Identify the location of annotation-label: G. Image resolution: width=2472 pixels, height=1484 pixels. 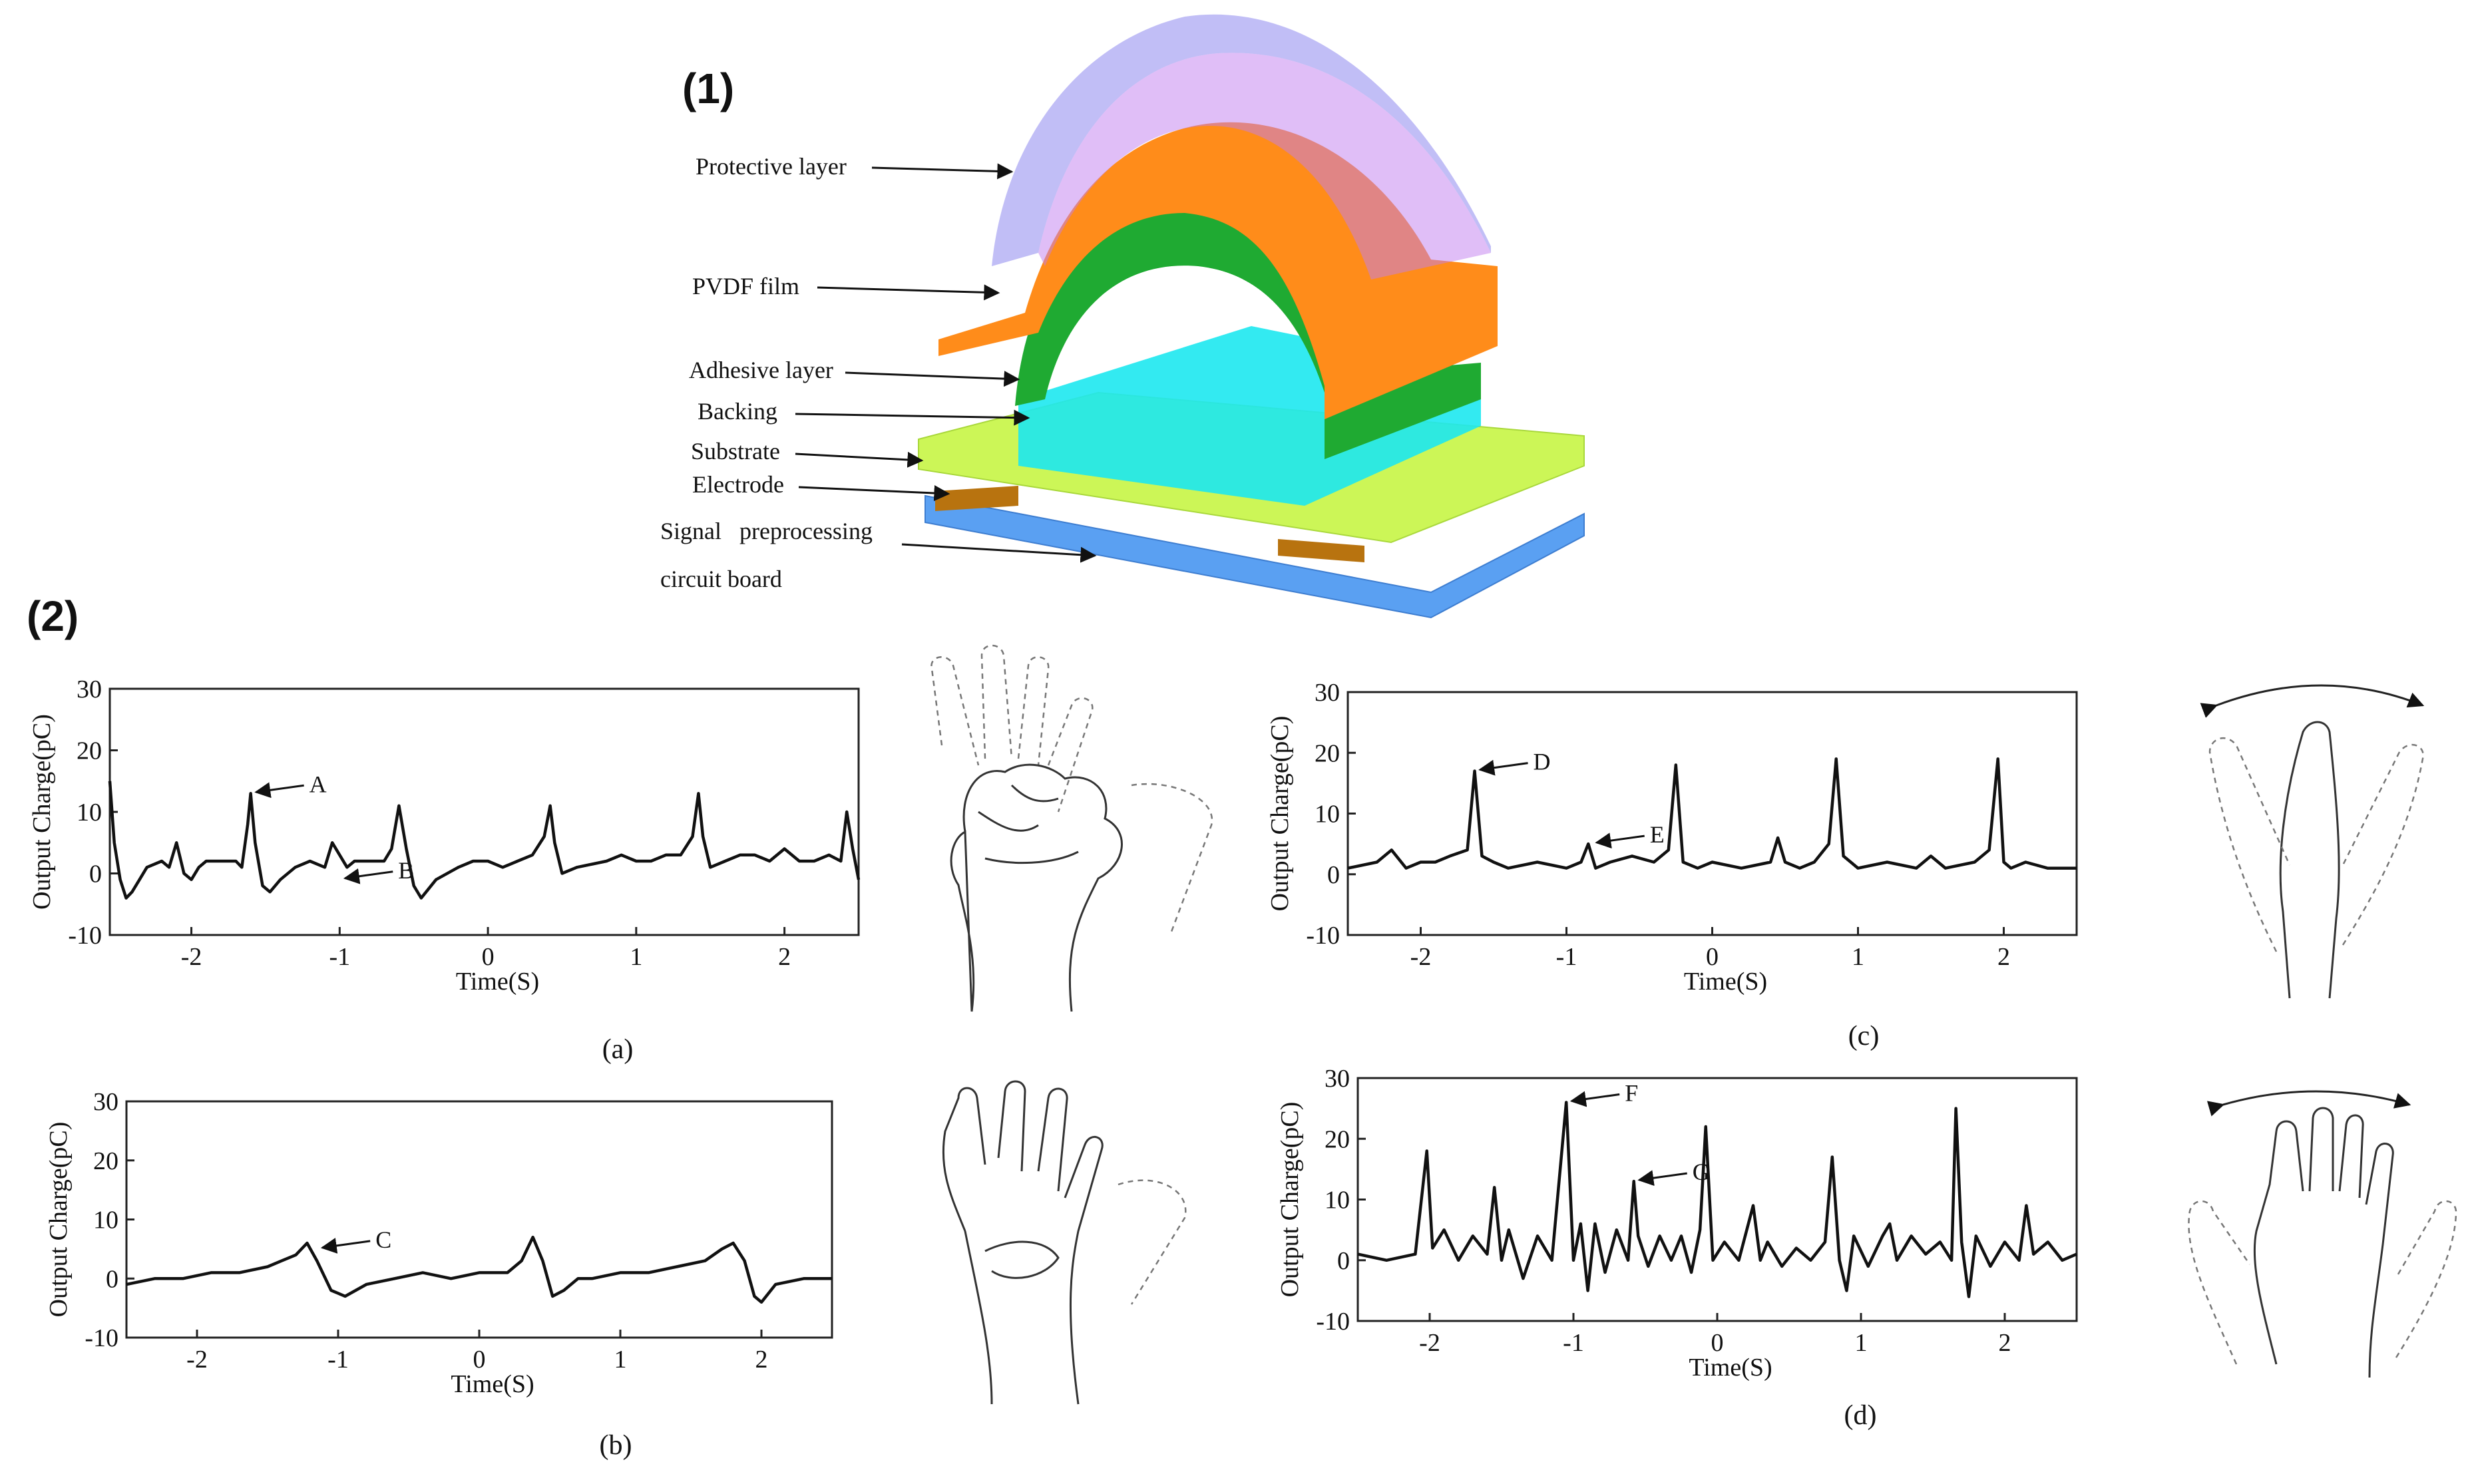
(1701, 1172).